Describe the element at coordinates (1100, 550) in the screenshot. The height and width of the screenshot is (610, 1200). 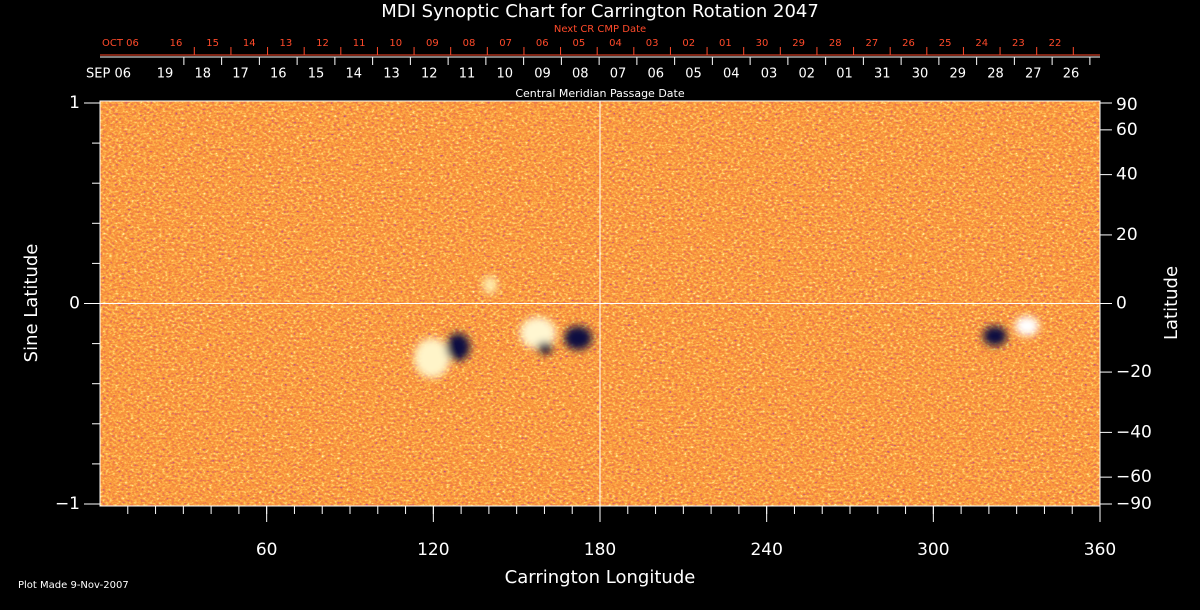
I see `x-tick-label: 360` at that location.